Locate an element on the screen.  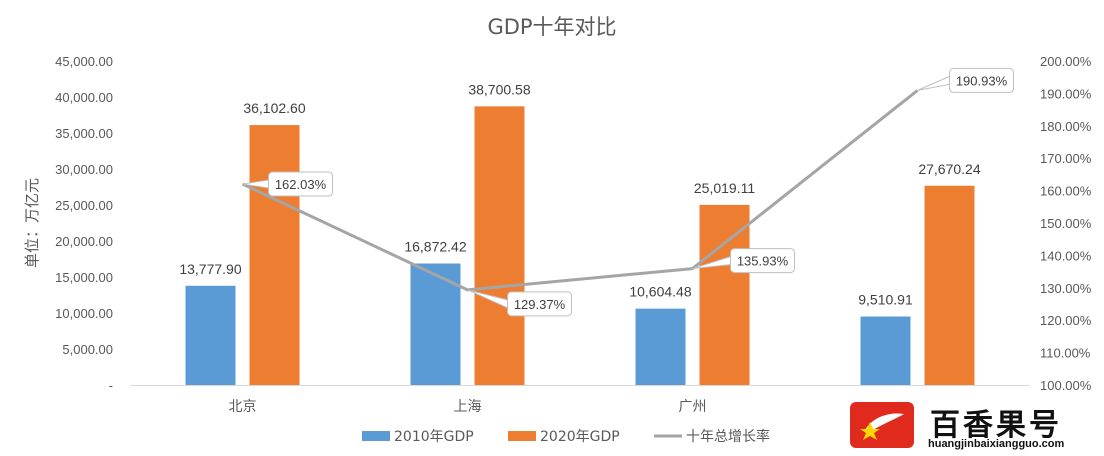
y2-tick-label: 190.00% is located at coordinates (1066, 93).